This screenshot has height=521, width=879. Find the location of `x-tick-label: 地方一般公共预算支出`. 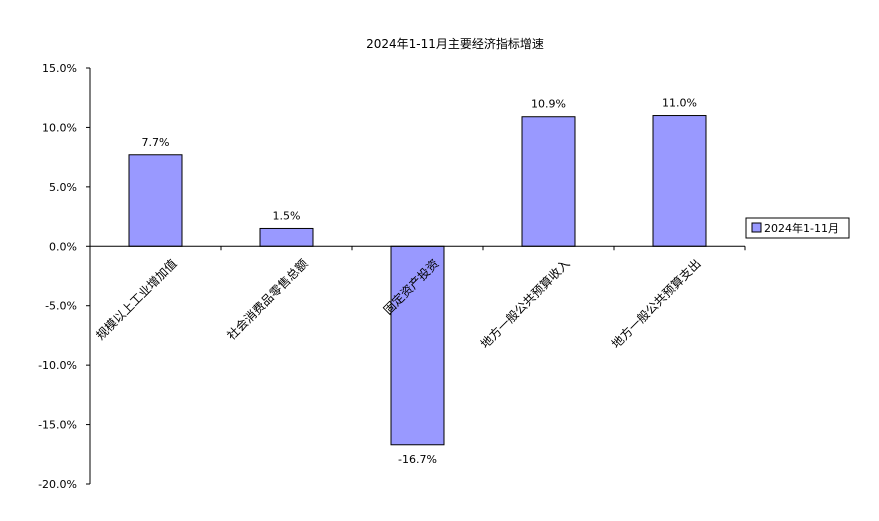

x-tick-label: 地方一般公共预算支出 is located at coordinates (655, 303).